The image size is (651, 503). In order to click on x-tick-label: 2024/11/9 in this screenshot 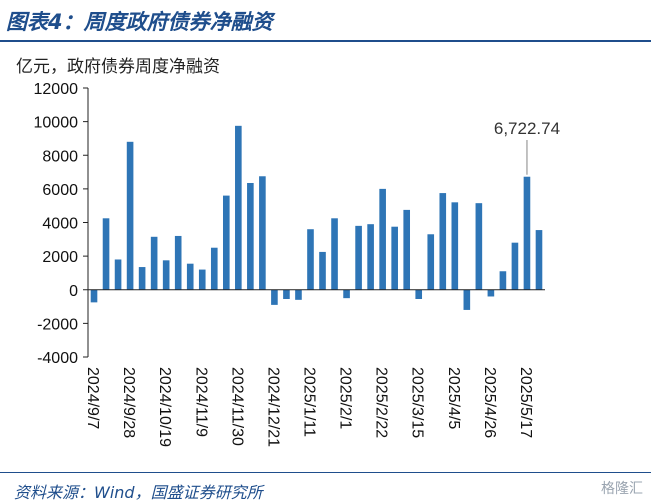, I will do `click(200, 402)`.